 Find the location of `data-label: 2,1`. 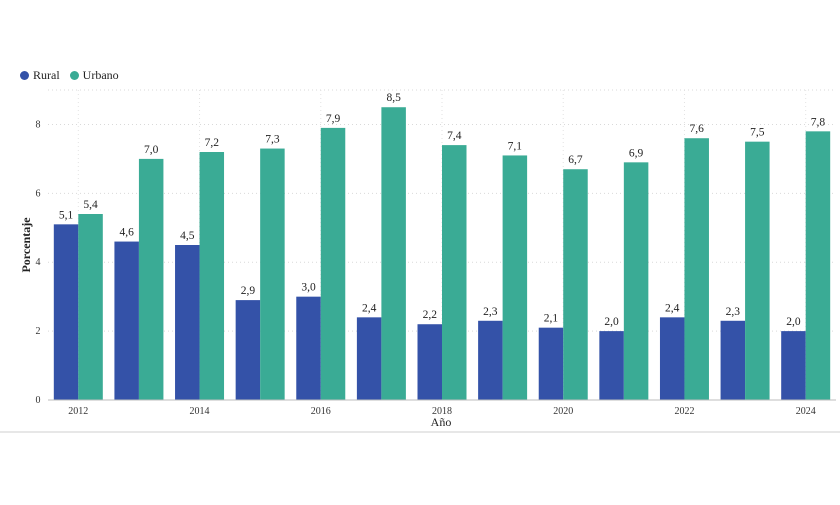

data-label: 2,1 is located at coordinates (551, 319).